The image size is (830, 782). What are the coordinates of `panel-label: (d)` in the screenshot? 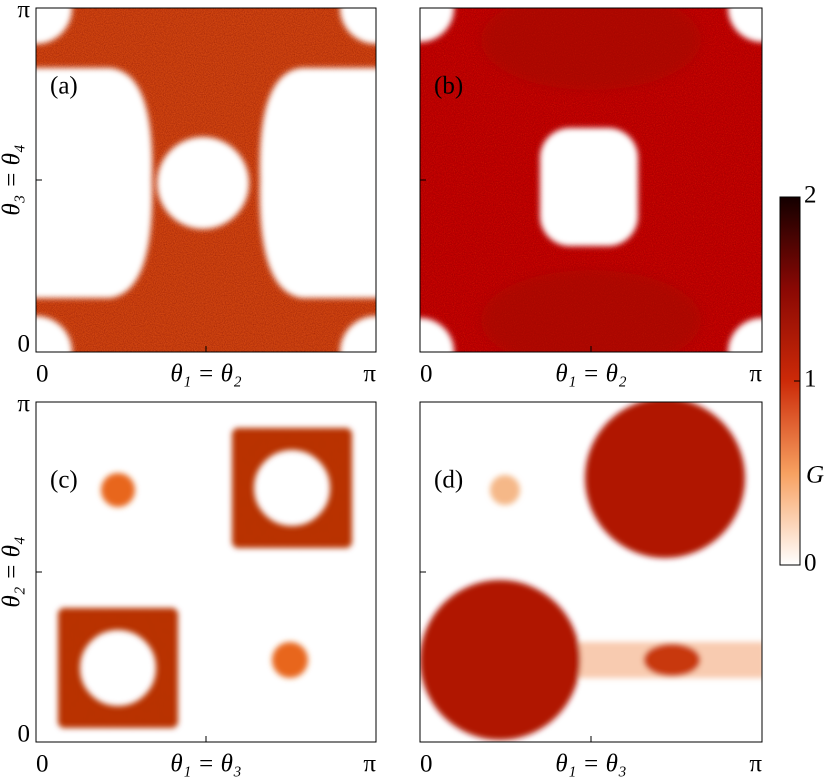 It's located at (448, 480).